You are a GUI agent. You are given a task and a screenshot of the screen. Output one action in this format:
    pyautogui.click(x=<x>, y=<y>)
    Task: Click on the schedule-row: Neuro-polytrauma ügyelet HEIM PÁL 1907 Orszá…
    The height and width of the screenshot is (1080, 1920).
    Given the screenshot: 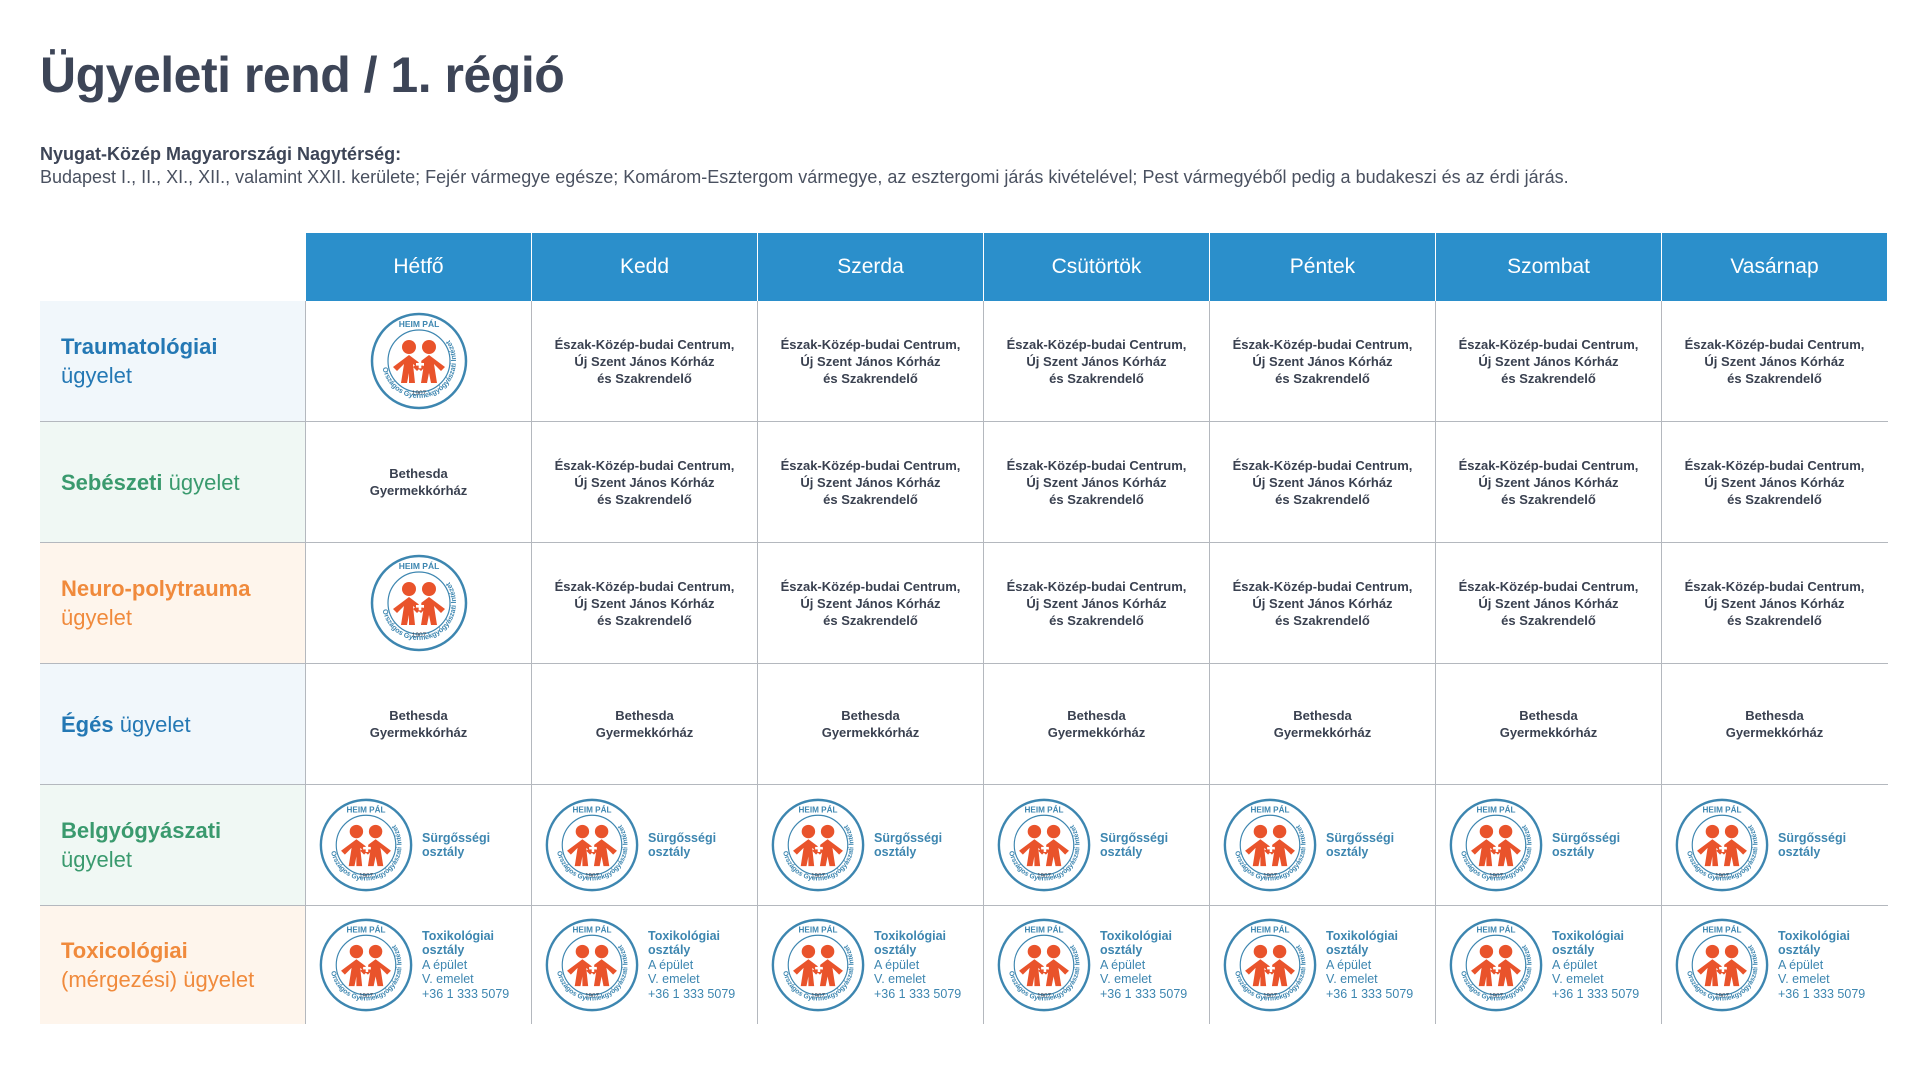 What is the action you would take?
    pyautogui.click(x=964, y=603)
    